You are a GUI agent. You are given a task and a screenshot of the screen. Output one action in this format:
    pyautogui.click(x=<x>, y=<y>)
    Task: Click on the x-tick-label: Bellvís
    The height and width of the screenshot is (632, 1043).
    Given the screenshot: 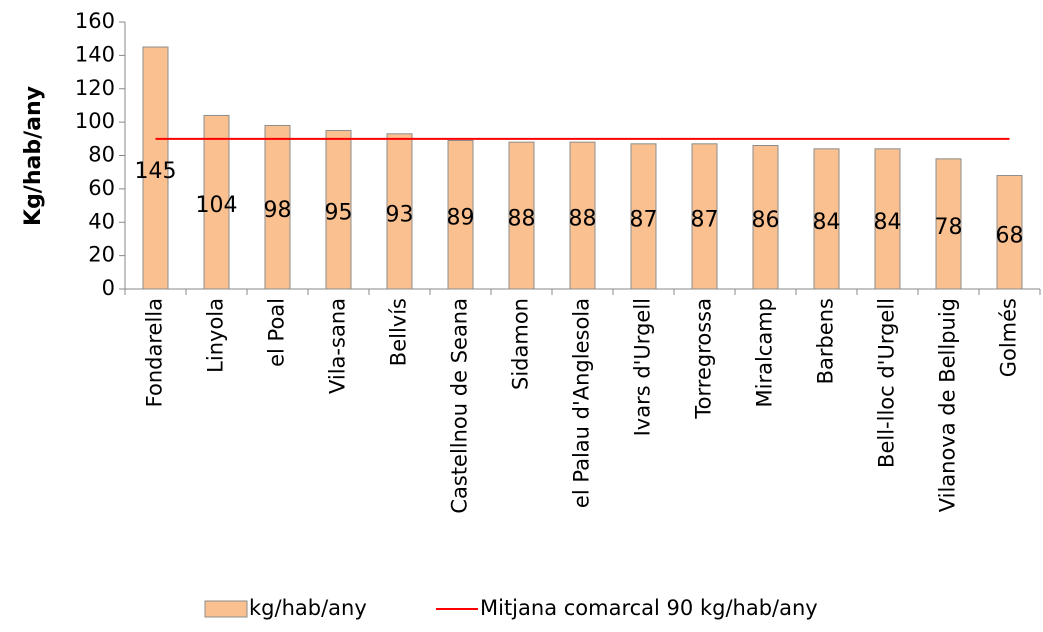 What is the action you would take?
    pyautogui.click(x=399, y=332)
    